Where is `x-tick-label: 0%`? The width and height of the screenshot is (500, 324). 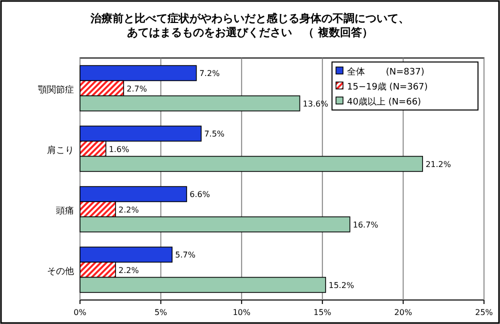
x-tick-label: 0% is located at coordinates (80, 312).